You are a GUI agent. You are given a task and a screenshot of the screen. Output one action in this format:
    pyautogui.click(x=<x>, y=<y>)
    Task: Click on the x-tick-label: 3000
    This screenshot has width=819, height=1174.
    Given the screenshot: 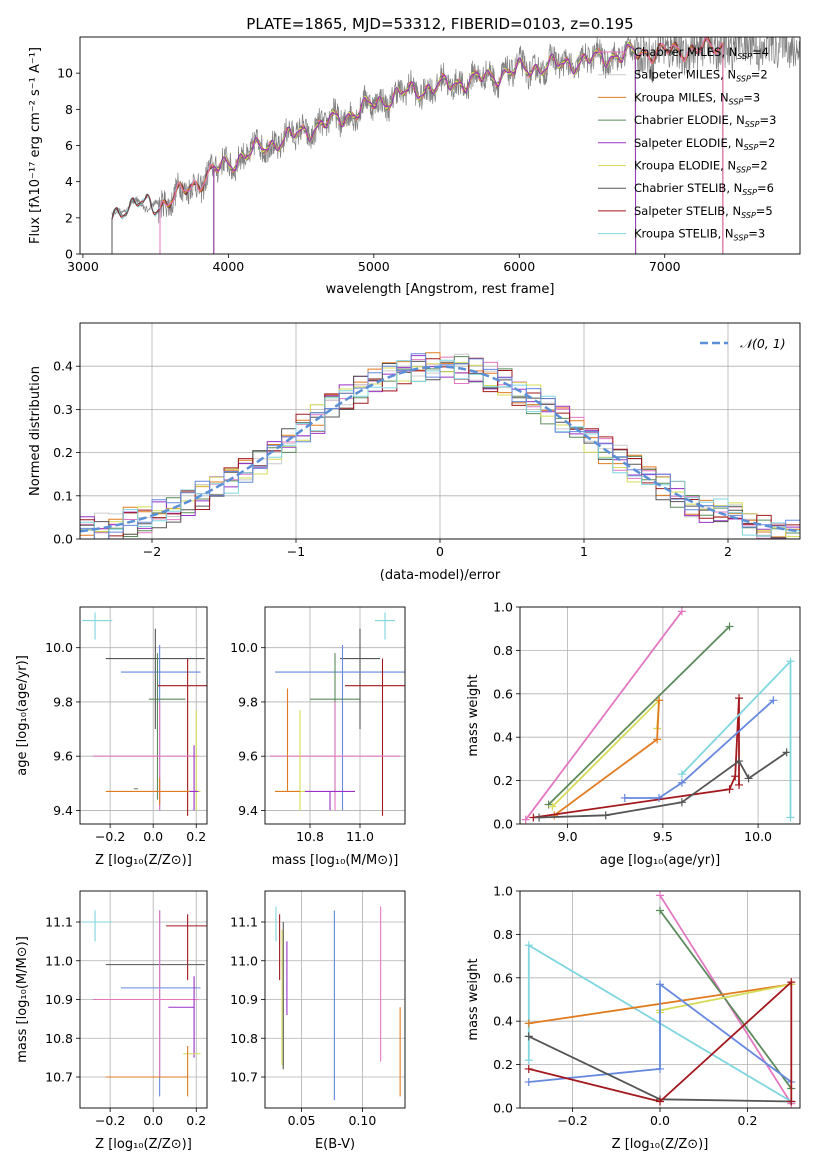 What is the action you would take?
    pyautogui.click(x=83, y=266)
    